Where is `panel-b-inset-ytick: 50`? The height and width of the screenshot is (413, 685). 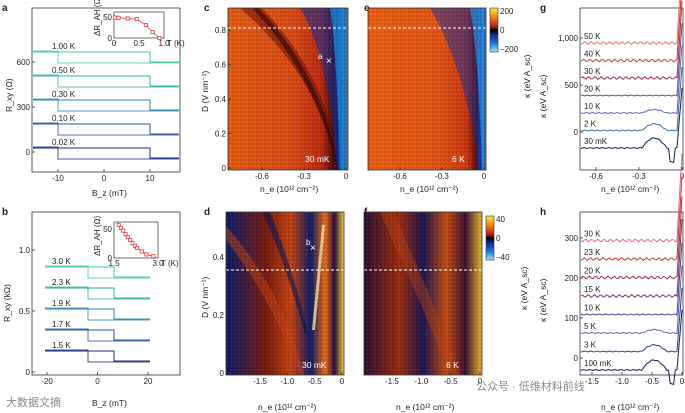 panel-b-inset-ytick: 50 is located at coordinates (107, 229).